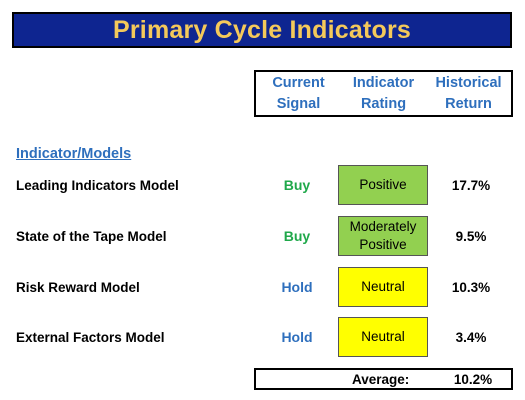 Image resolution: width=525 pixels, height=400 pixels. I want to click on historical-return-value: 9.5%, so click(471, 236).